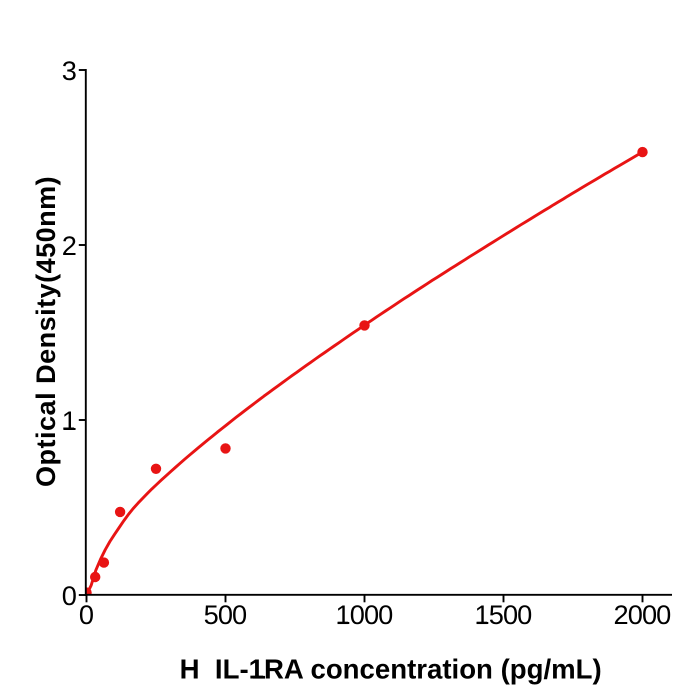  What do you see at coordinates (391, 669) in the screenshot?
I see `svg-text:H IL-1RA concentration (pg/mL: H IL-1RA concentration (pg/mL)` at bounding box center [391, 669].